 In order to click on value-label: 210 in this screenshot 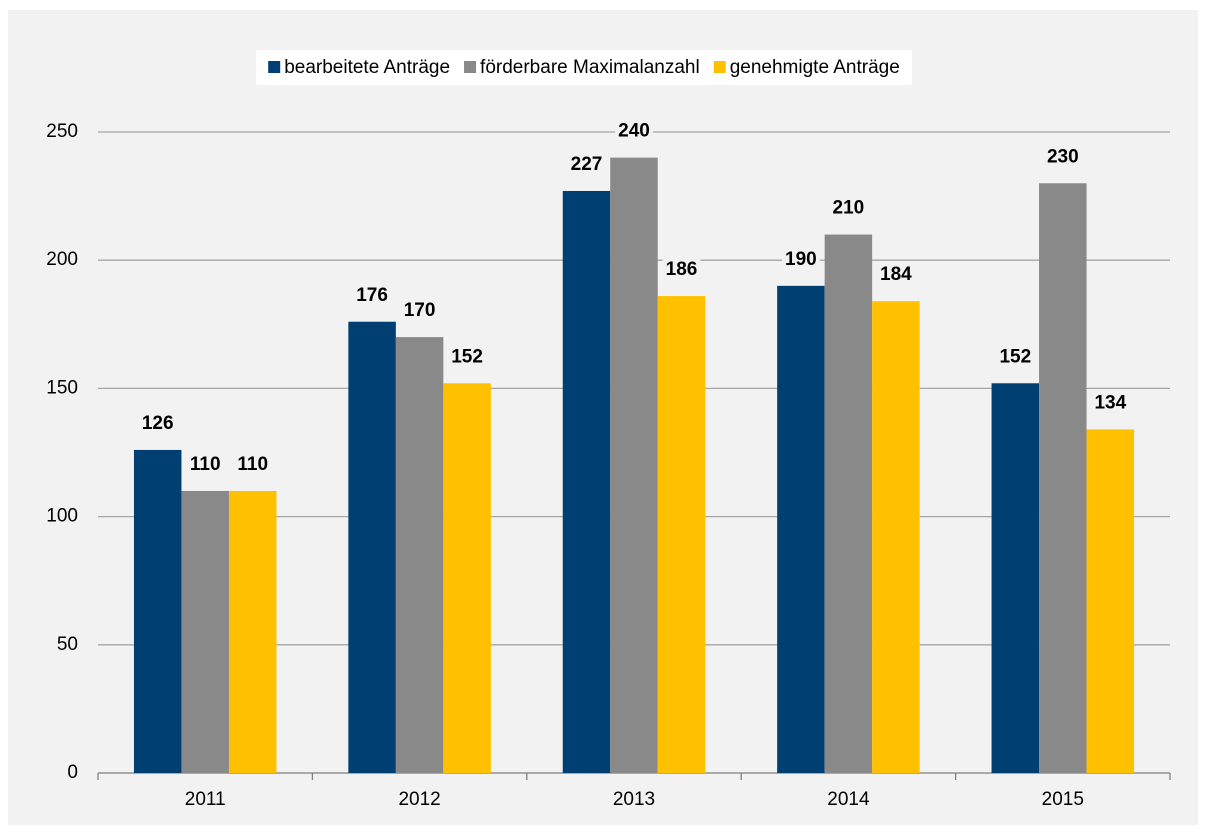, I will do `click(849, 208)`.